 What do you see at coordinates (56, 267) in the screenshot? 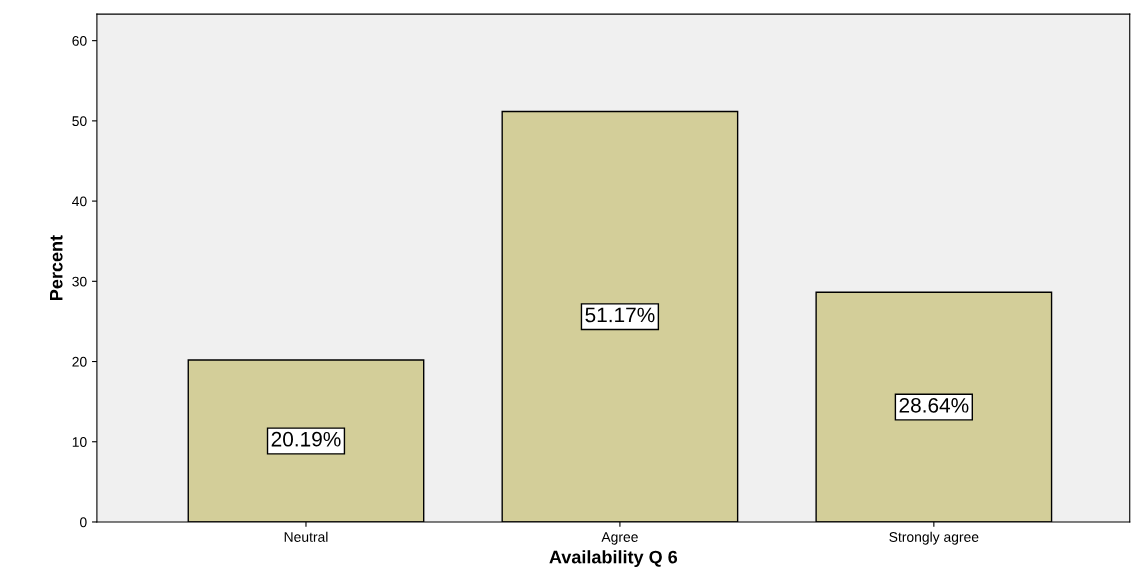
I see `y-axis-title: Percent` at bounding box center [56, 267].